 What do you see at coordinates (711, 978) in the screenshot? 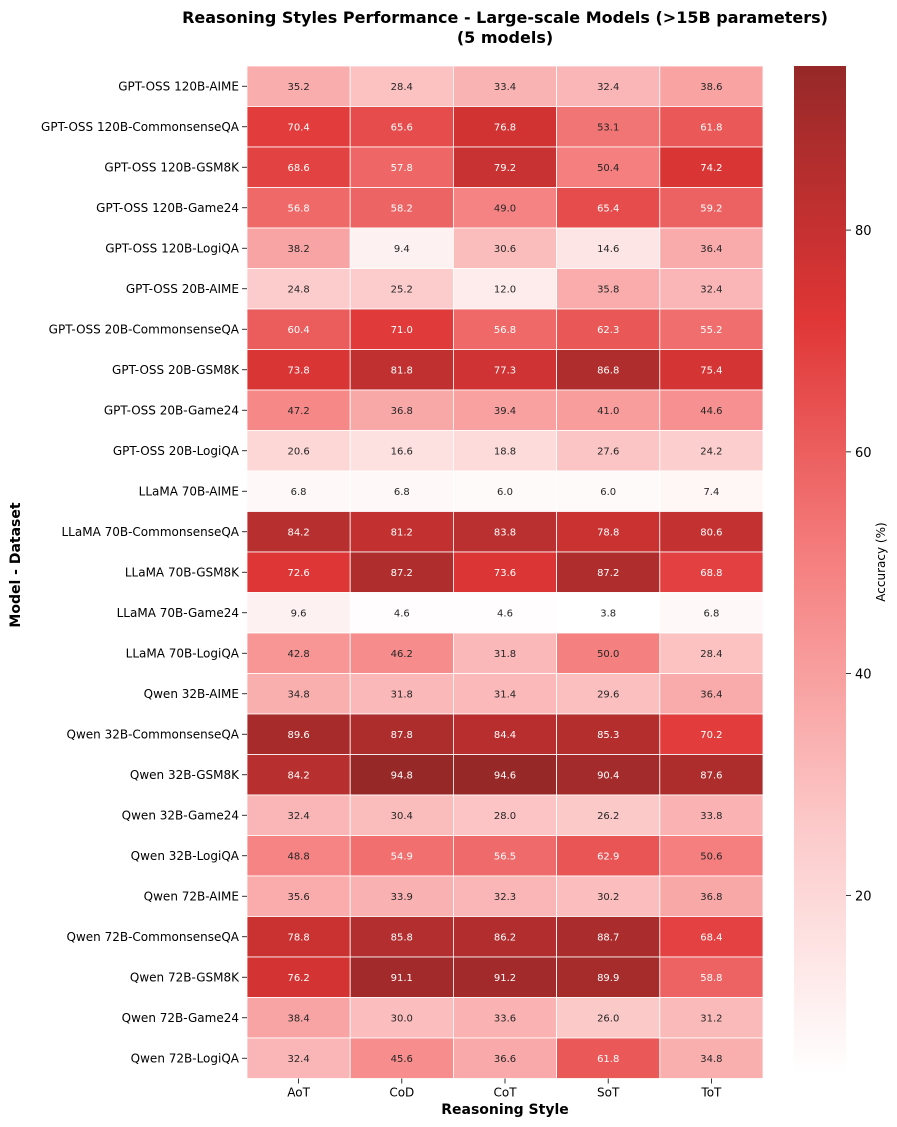
I see `cell-value-label: 58.8` at bounding box center [711, 978].